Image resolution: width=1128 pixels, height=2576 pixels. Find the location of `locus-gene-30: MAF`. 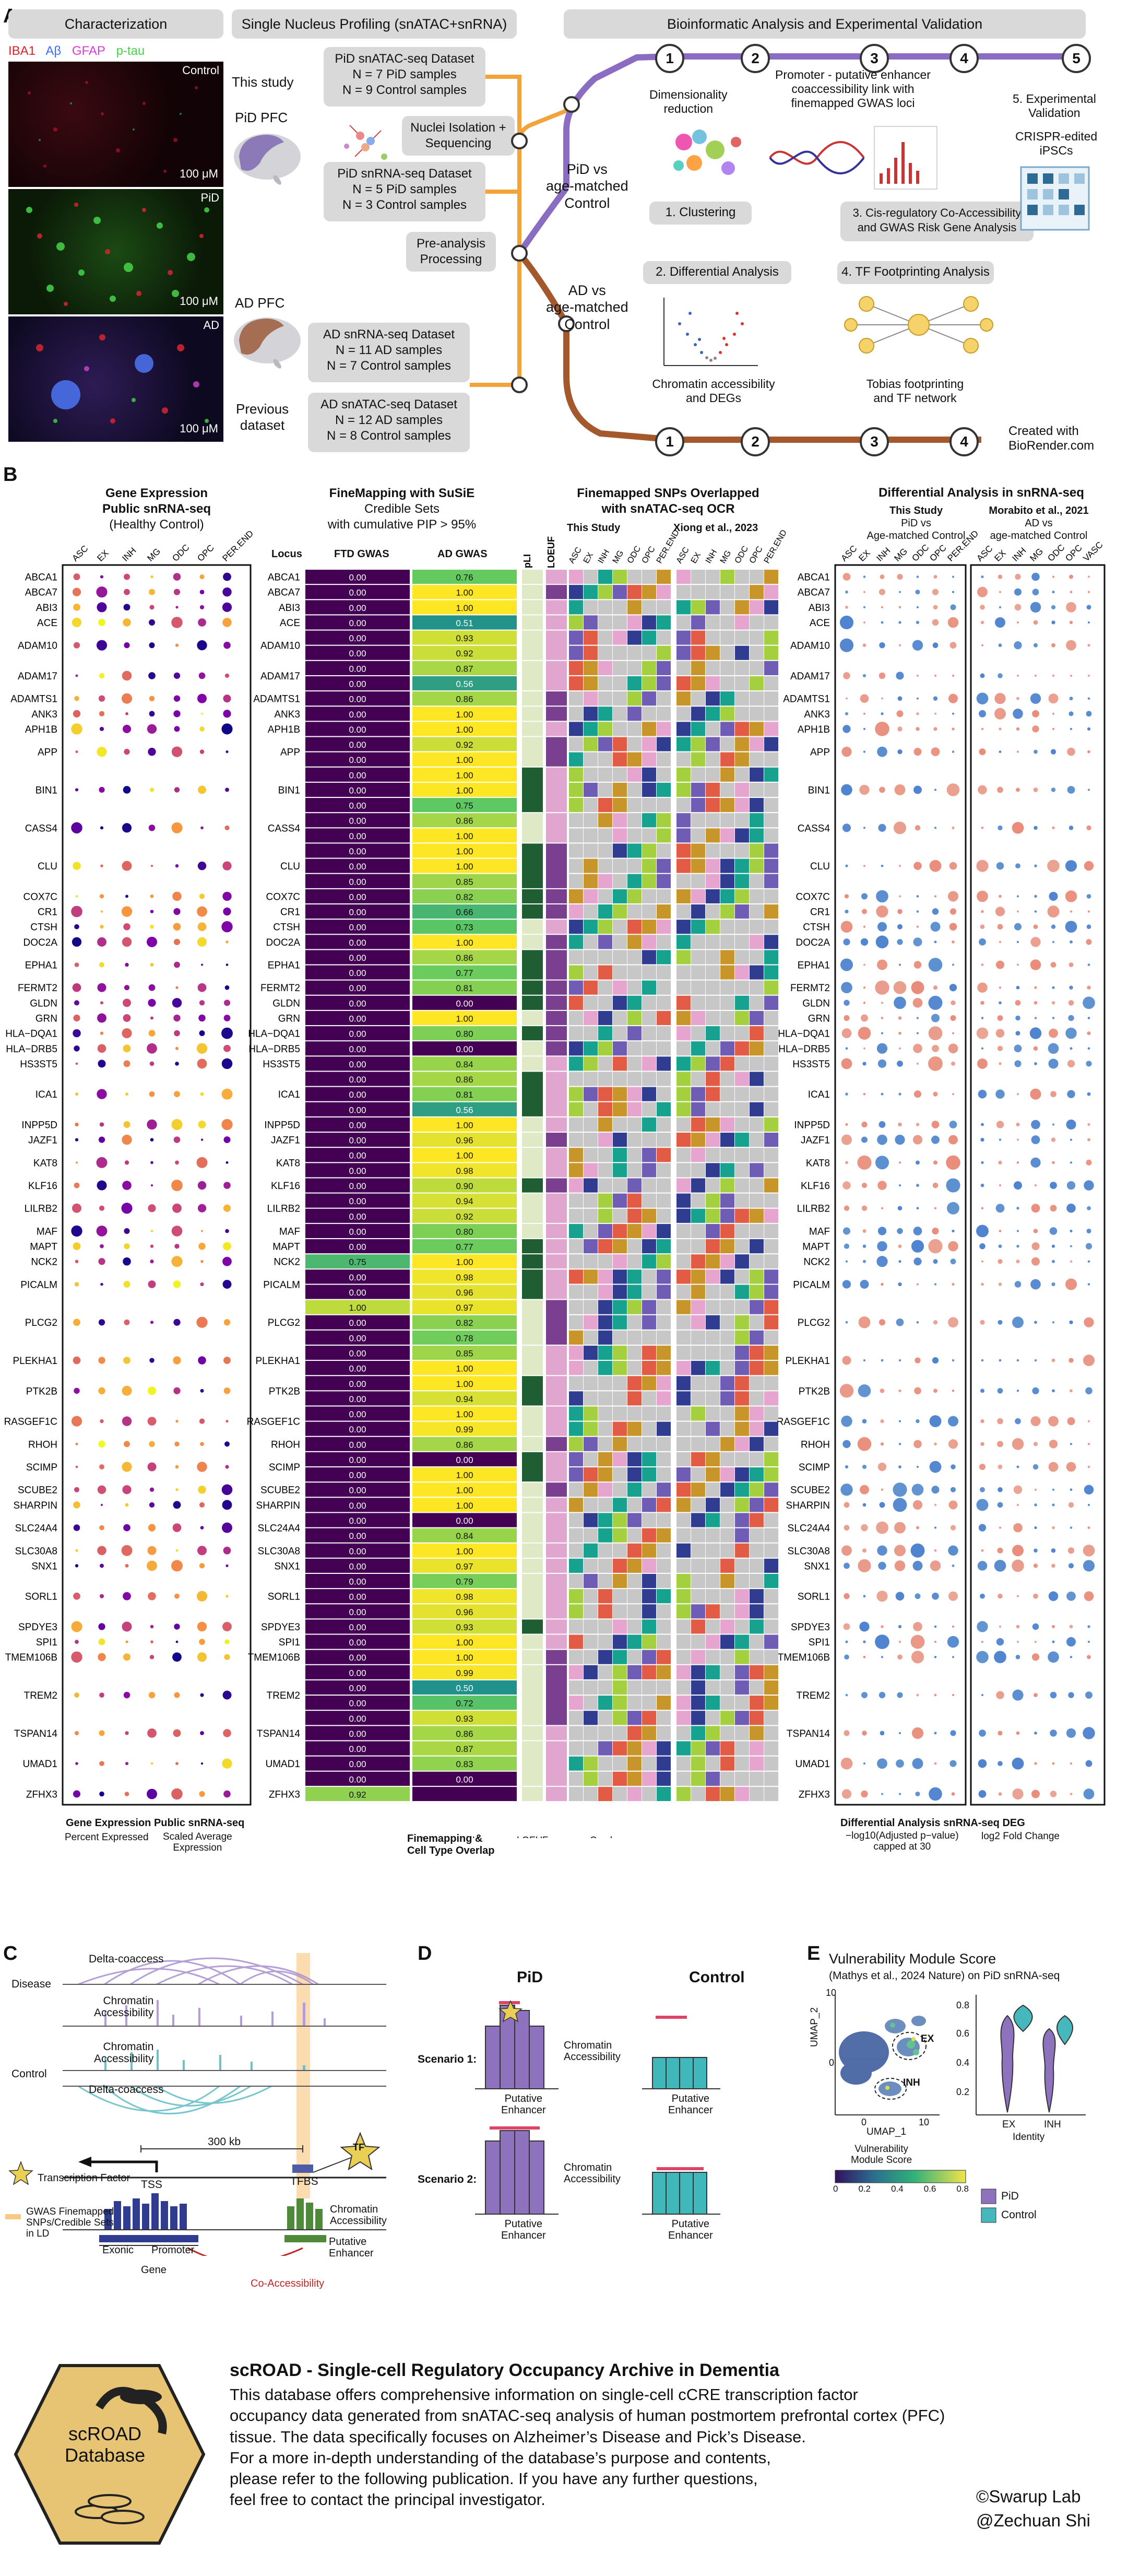

locus-gene-30: MAF is located at coordinates (289, 1231).